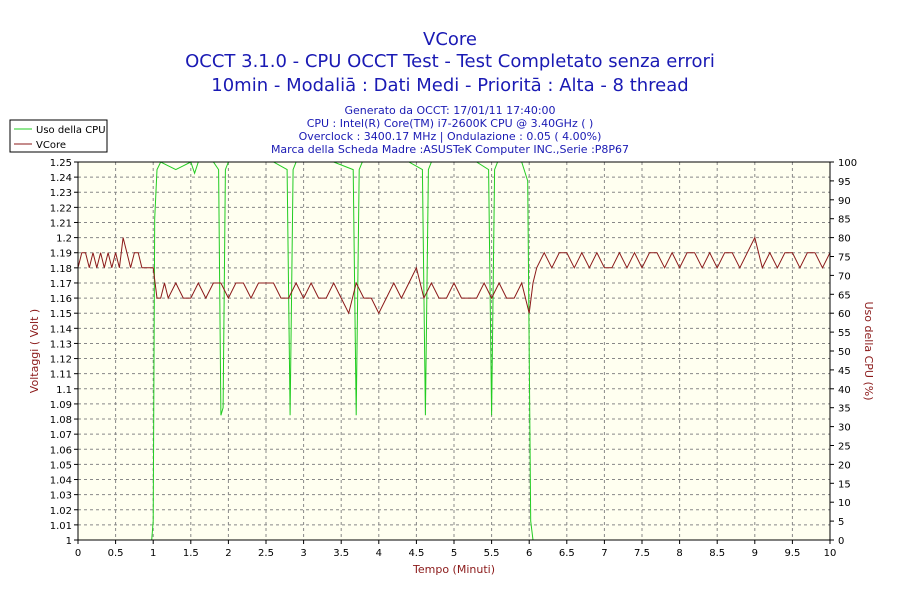 The height and width of the screenshot is (600, 900). I want to click on y2-tick-label: 65, so click(844, 295).